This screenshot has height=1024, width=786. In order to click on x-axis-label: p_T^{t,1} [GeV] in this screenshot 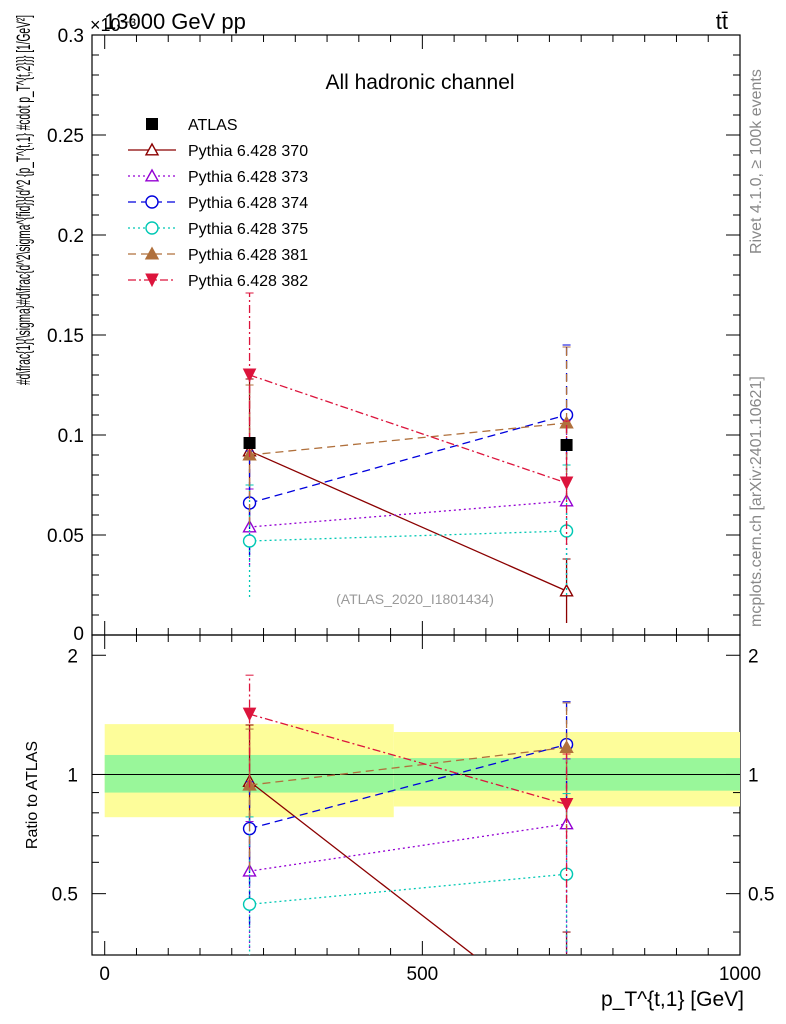, I will do `click(672, 999)`.